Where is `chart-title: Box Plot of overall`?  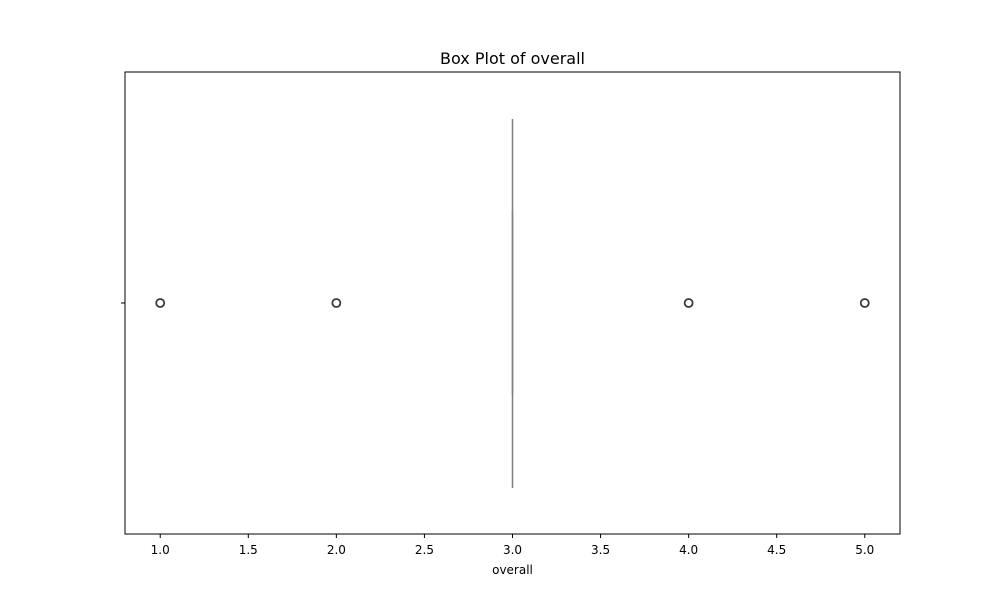
chart-title: Box Plot of overall is located at coordinates (512, 58).